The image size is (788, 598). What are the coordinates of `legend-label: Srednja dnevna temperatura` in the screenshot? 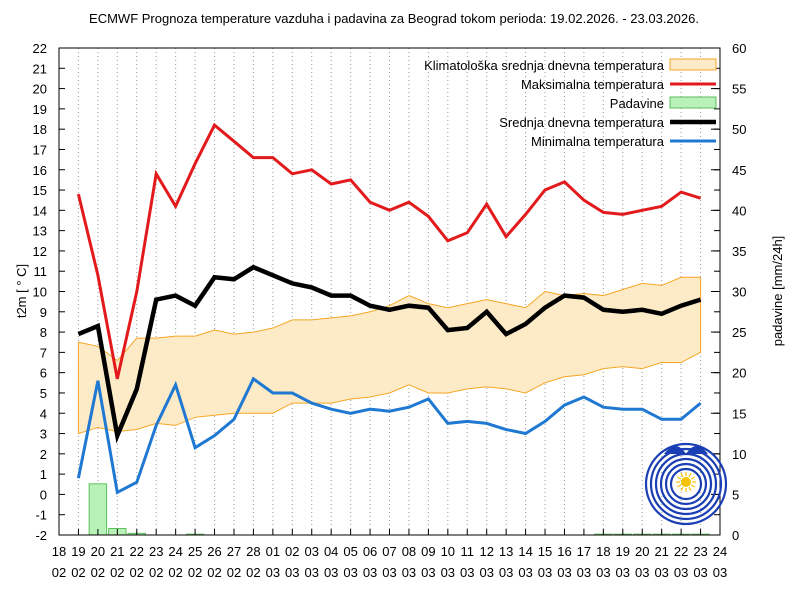 It's located at (582, 122).